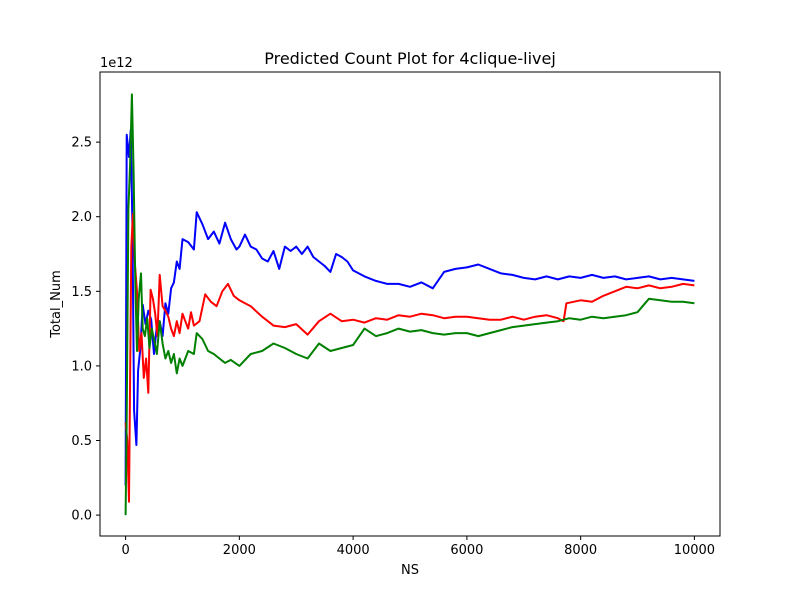 This screenshot has height=604, width=800. What do you see at coordinates (81, 143) in the screenshot?
I see `y-tick-label: 2.5` at bounding box center [81, 143].